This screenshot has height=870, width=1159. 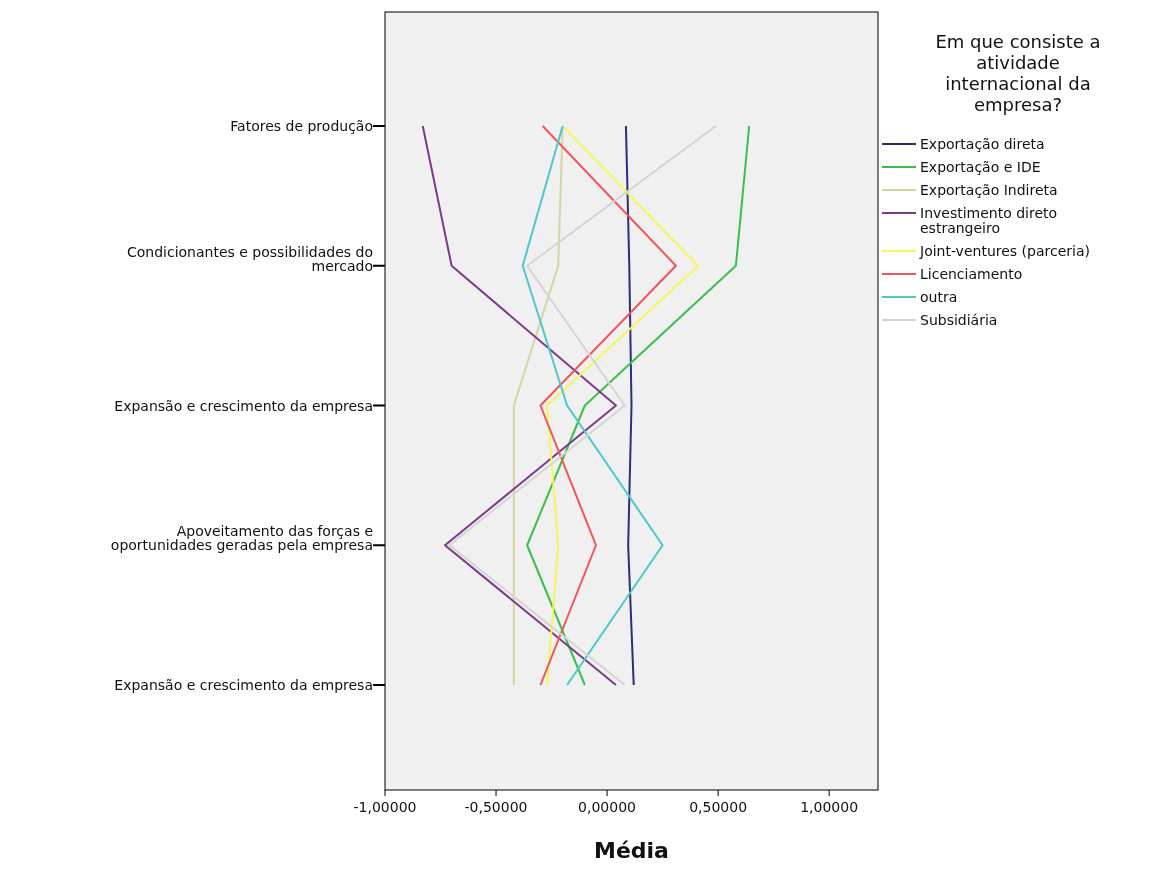 What do you see at coordinates (496, 807) in the screenshot?
I see `x-tick-label: -0,50000` at bounding box center [496, 807].